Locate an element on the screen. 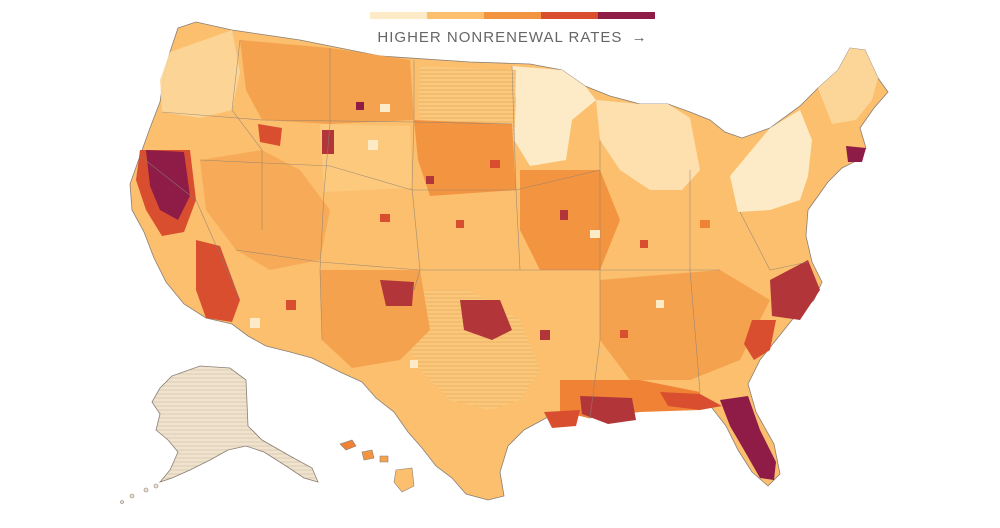 This screenshot has height=528, width=1000. region-california-south is located at coordinates (218, 281).